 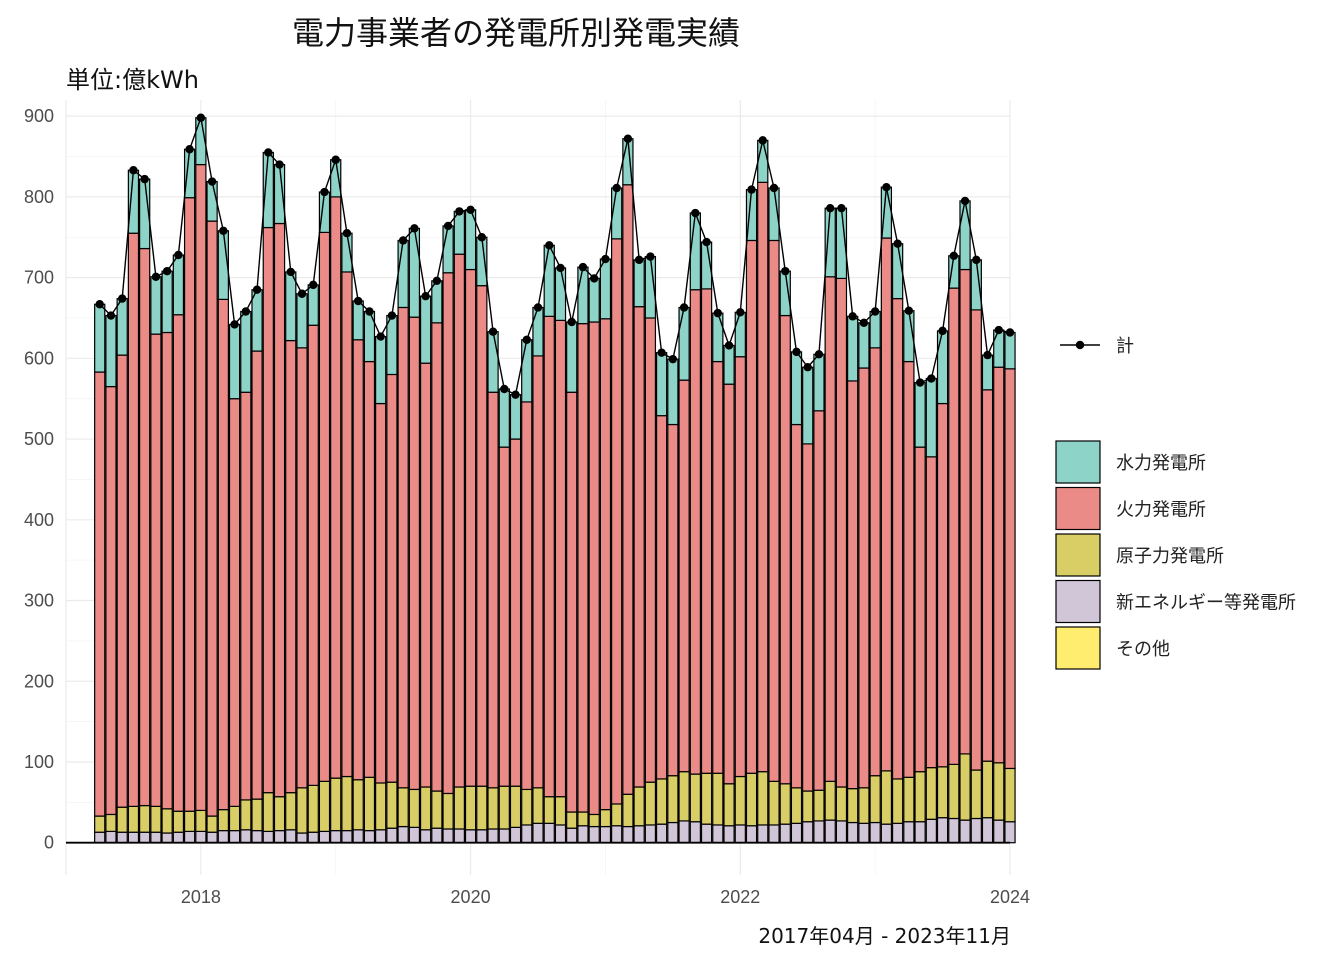 I want to click on y-tick-label: 800, so click(x=39, y=197).